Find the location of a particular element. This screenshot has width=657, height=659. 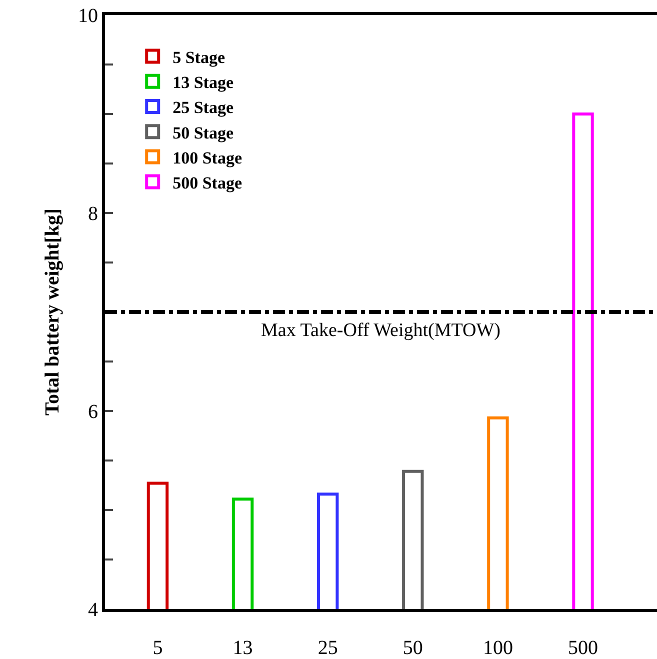

y-tick-label: 4 is located at coordinates (93, 610).